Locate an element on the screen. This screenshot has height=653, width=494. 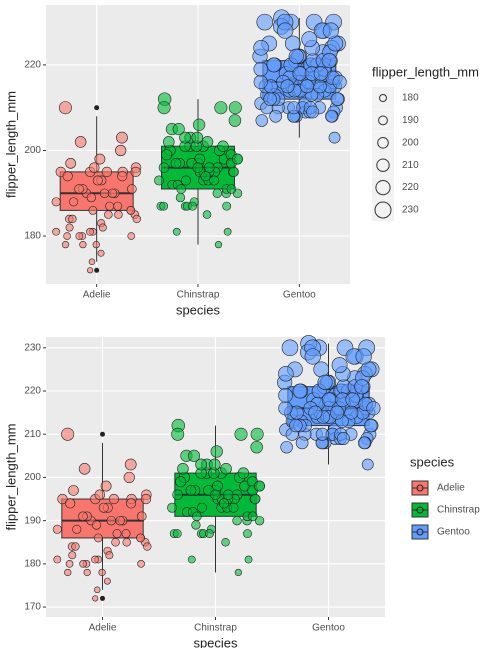
legend-label: 180 is located at coordinates (410, 98).